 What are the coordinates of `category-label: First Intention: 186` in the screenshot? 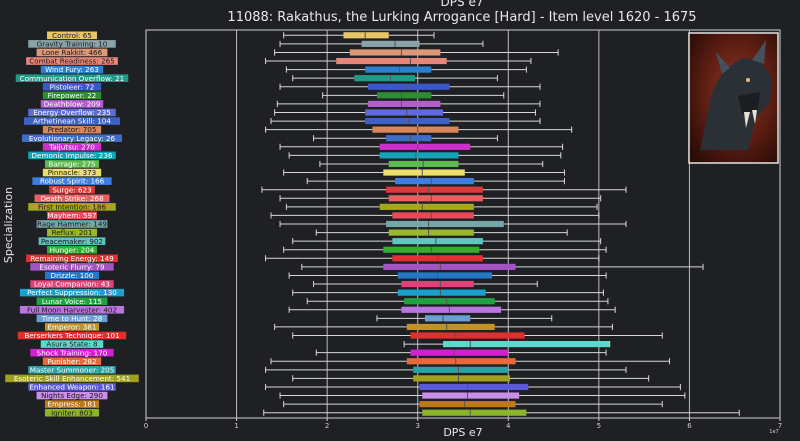 It's located at (72, 206).